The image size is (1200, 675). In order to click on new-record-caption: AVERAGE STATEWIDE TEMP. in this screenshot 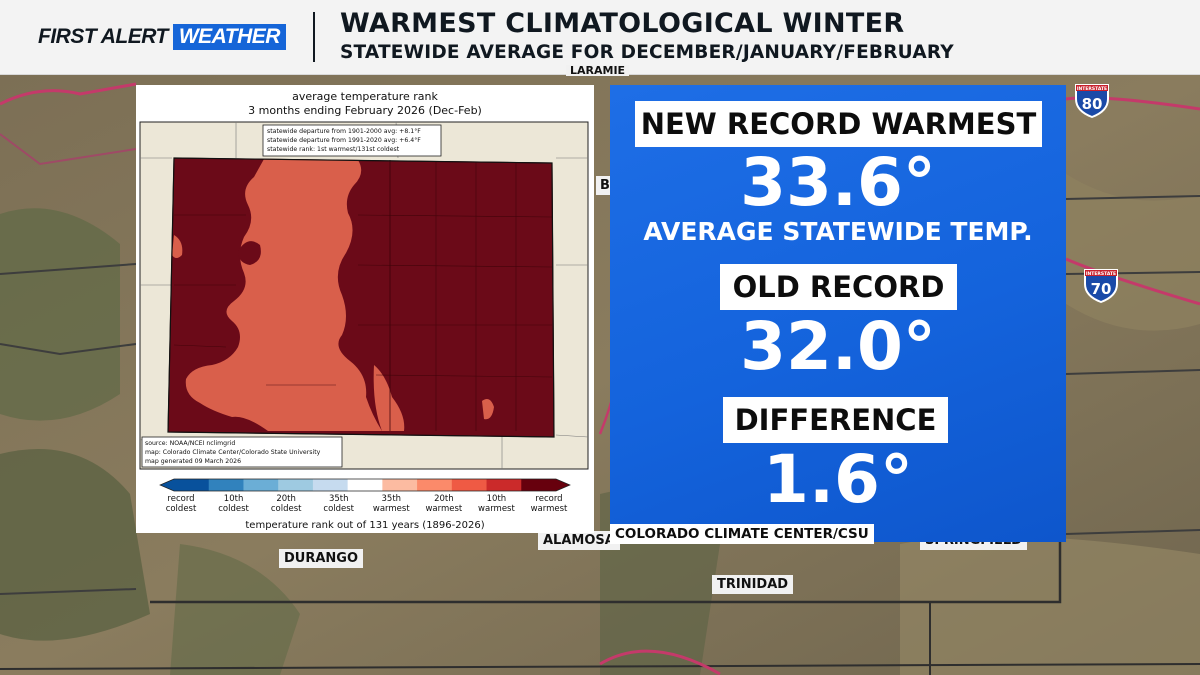, I will do `click(838, 231)`.